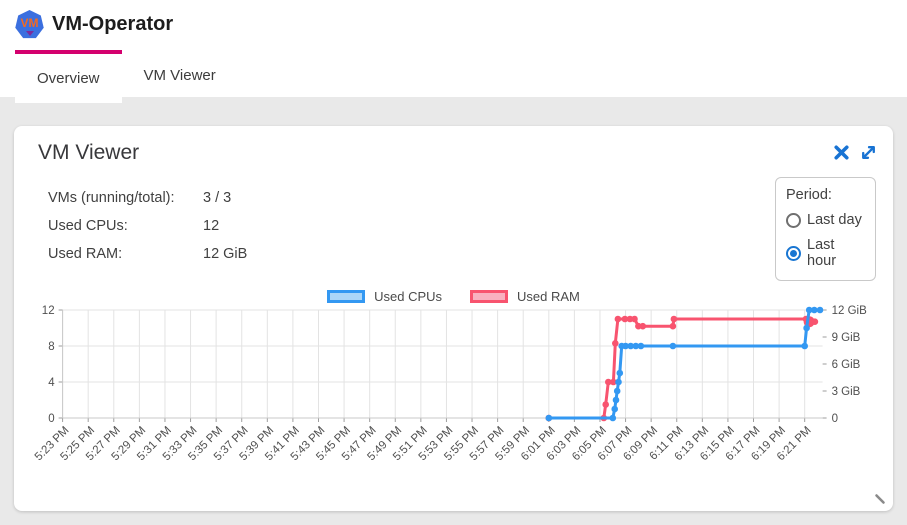 The width and height of the screenshot is (907, 525). Describe the element at coordinates (489, 296) in the screenshot. I see `legend-swatch-used-ram` at that location.